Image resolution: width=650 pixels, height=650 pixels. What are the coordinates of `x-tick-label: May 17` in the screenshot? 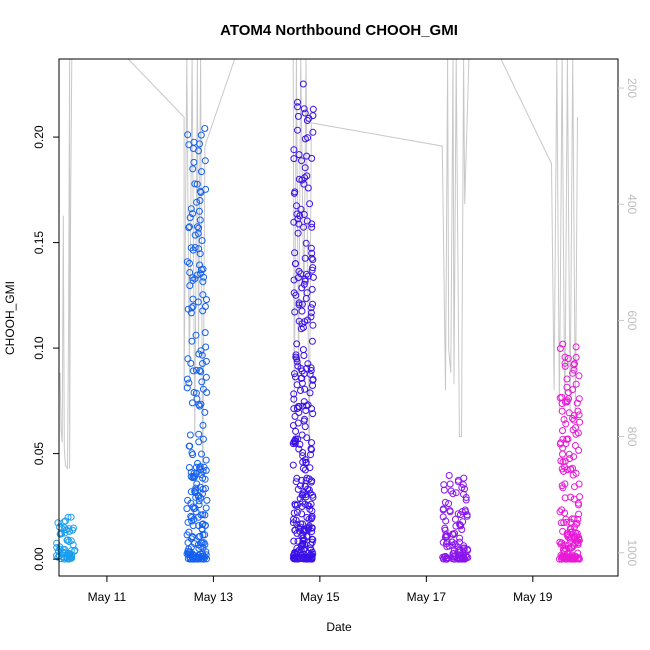 It's located at (427, 597).